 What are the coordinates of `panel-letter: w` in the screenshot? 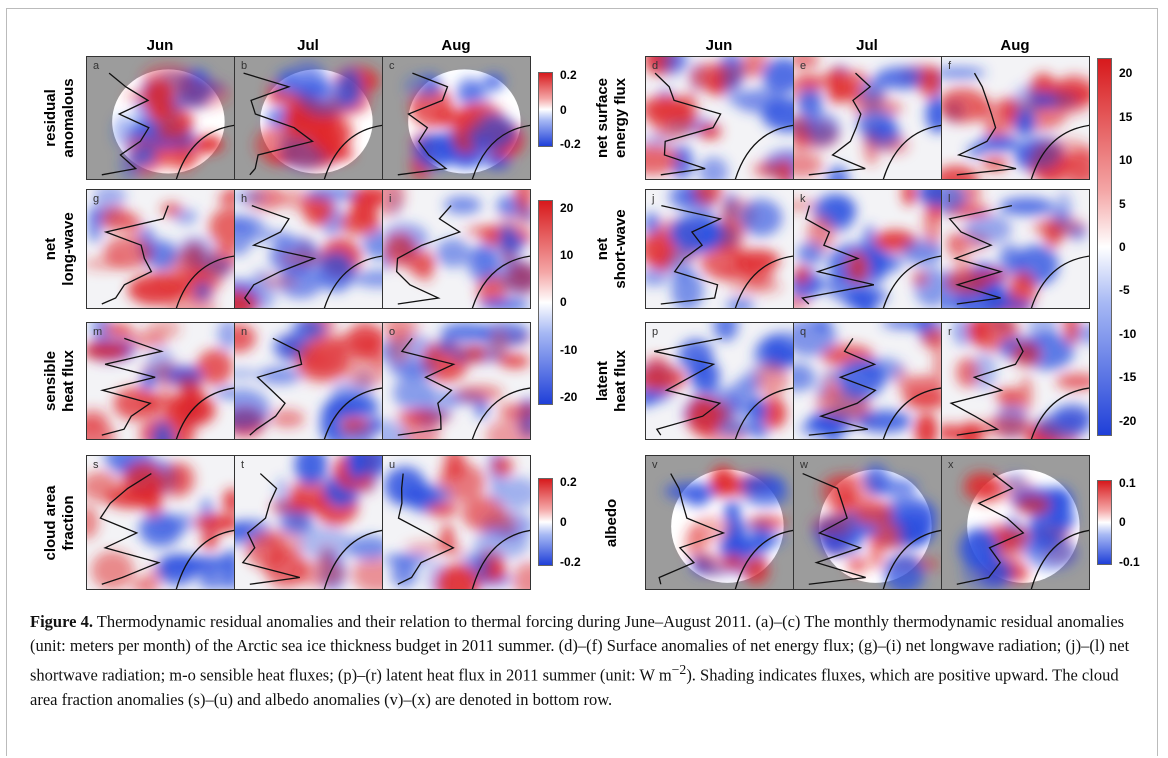 It's located at (804, 465).